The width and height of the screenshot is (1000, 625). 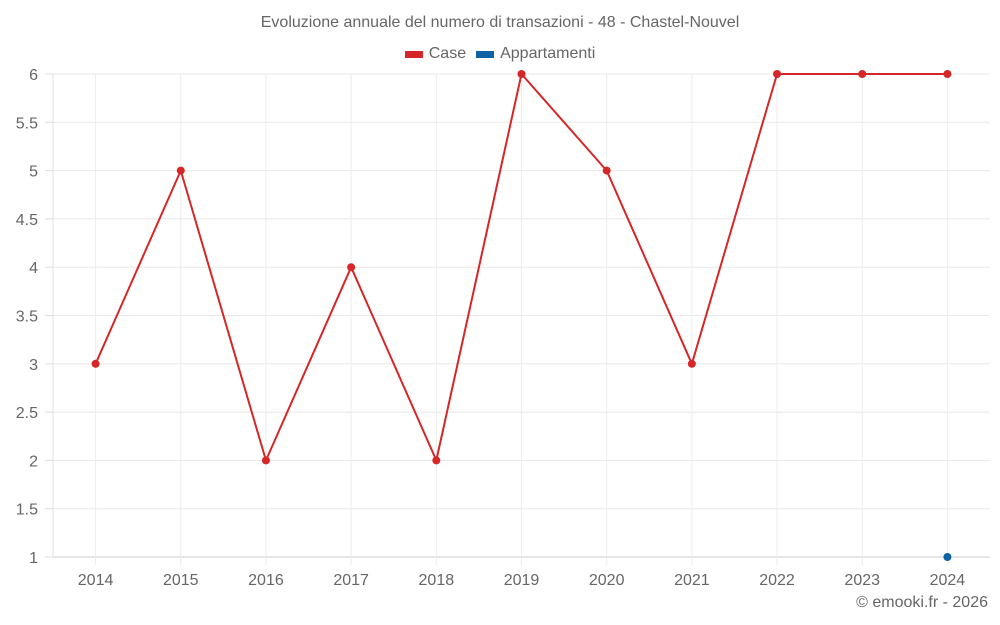 I want to click on y-tick-label: 1.5, so click(x=27, y=510).